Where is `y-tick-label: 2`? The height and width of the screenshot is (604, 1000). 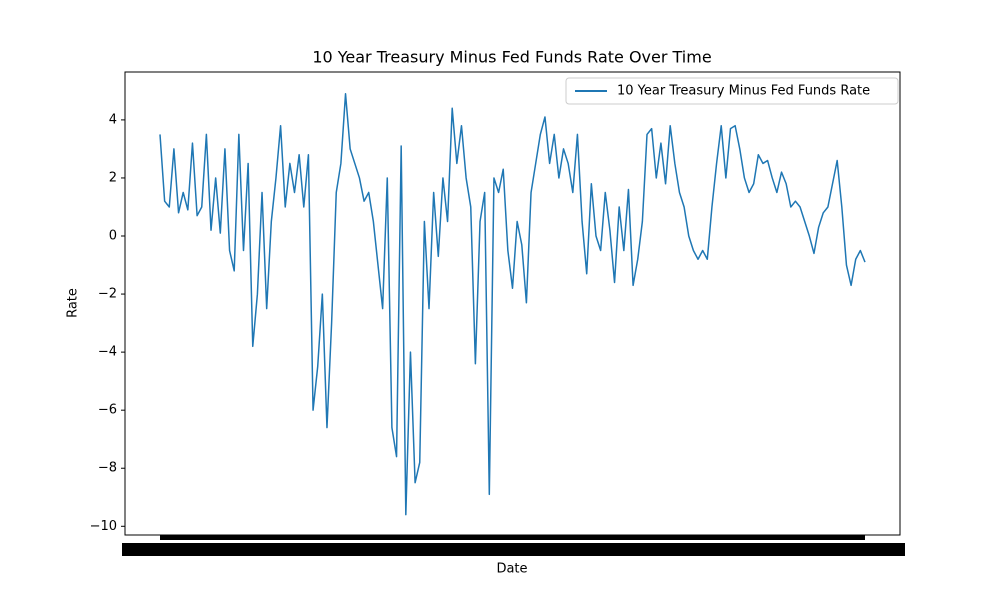 y-tick-label: 2 is located at coordinates (113, 177).